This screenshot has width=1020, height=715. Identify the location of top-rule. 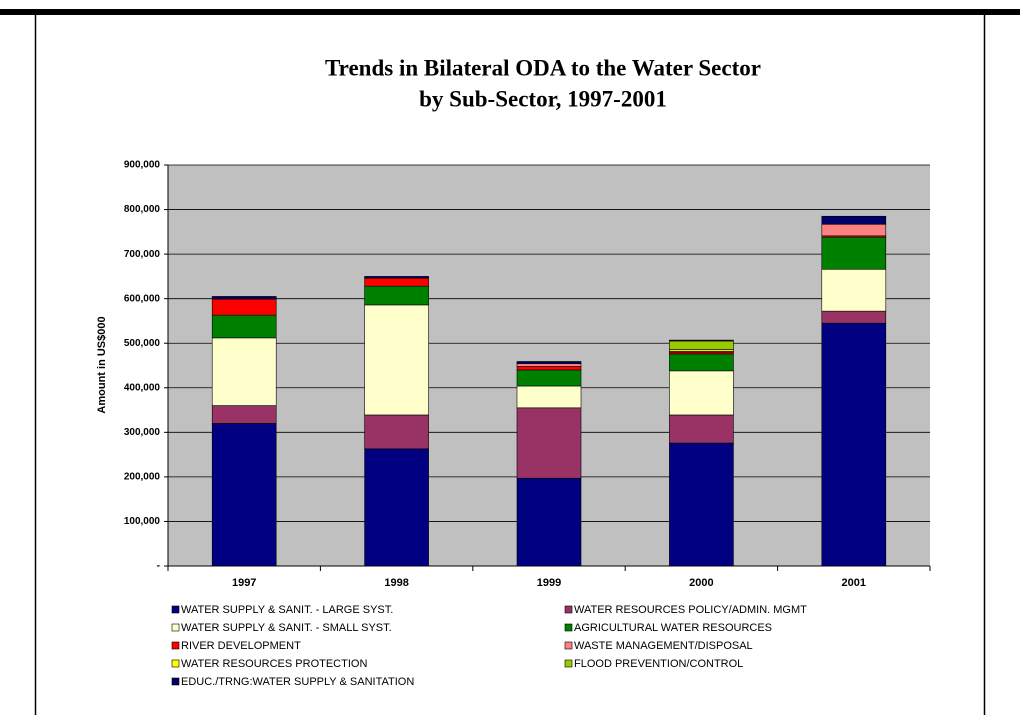
(510, 12).